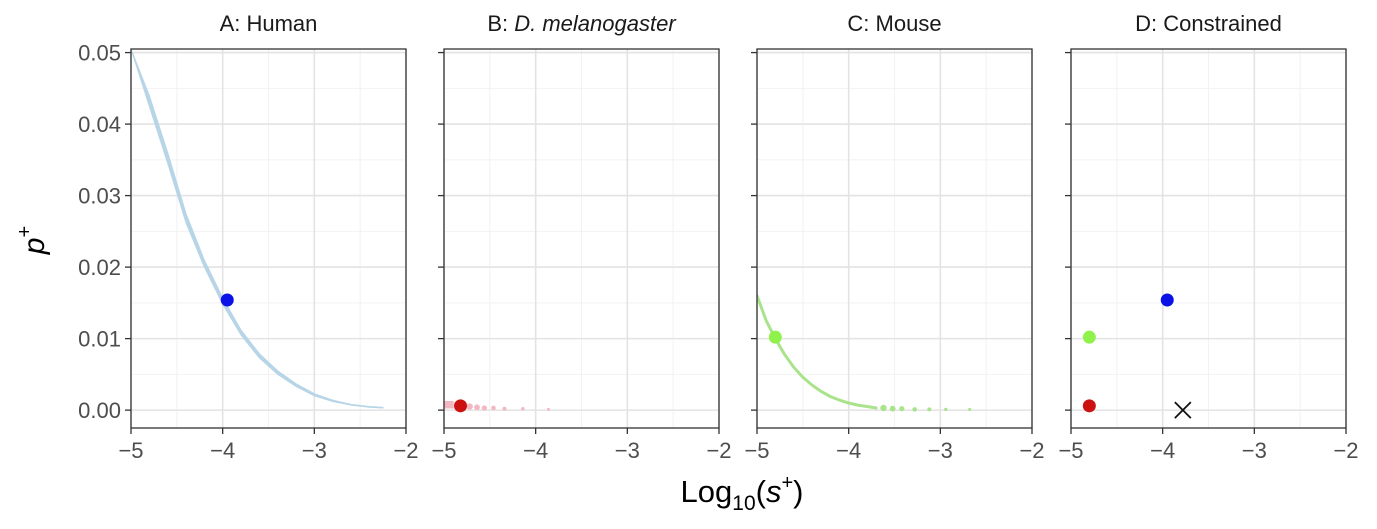 This screenshot has height=529, width=1377. What do you see at coordinates (314, 450) in the screenshot?
I see `panel-a-x-tick-label: −3` at bounding box center [314, 450].